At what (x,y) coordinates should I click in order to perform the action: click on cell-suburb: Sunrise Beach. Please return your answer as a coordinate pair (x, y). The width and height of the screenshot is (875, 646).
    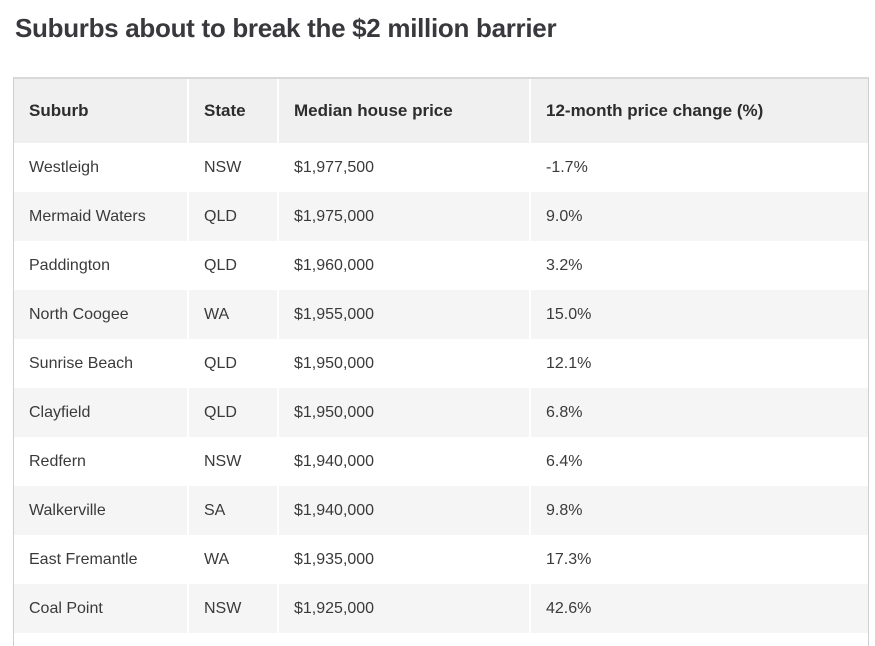
    Looking at the image, I should click on (101, 363).